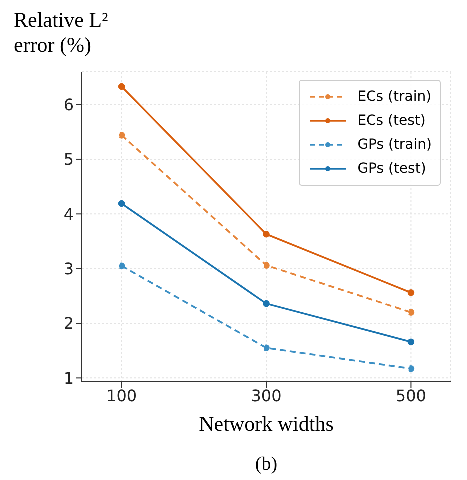 The image size is (467, 480). Describe the element at coordinates (266, 465) in the screenshot. I see `text: (b)` at that location.